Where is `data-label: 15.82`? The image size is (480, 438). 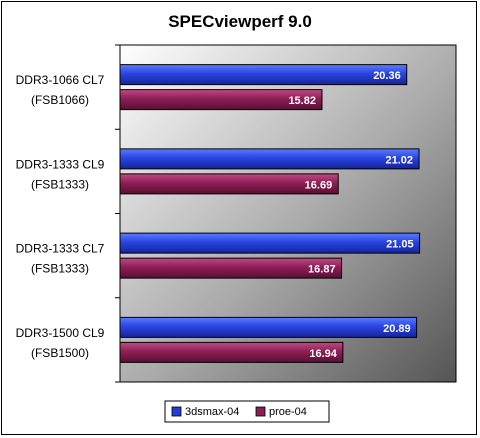
data-label: 15.82 is located at coordinates (302, 101).